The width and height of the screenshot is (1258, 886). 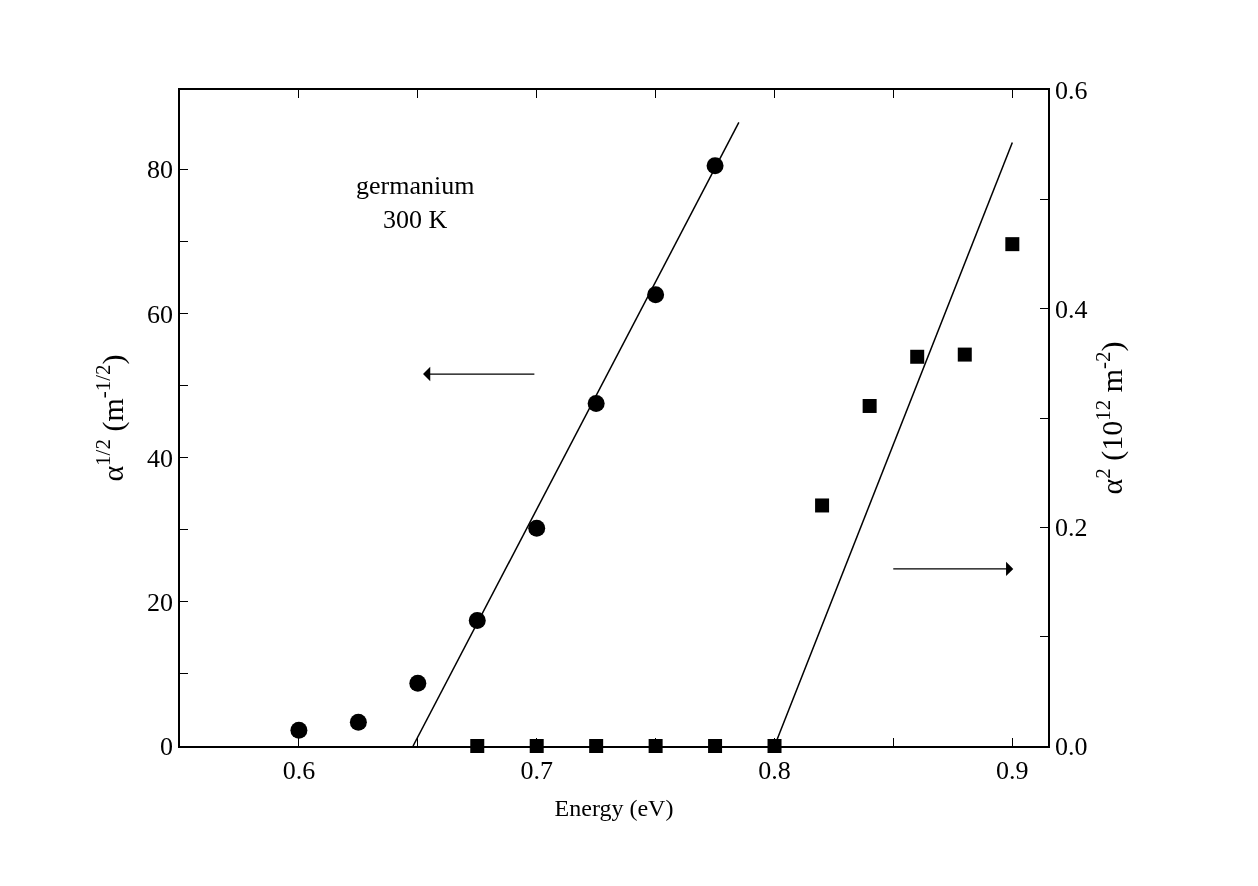 What do you see at coordinates (1071, 91) in the screenshot?
I see `y2-tick-label: 0.6` at bounding box center [1071, 91].